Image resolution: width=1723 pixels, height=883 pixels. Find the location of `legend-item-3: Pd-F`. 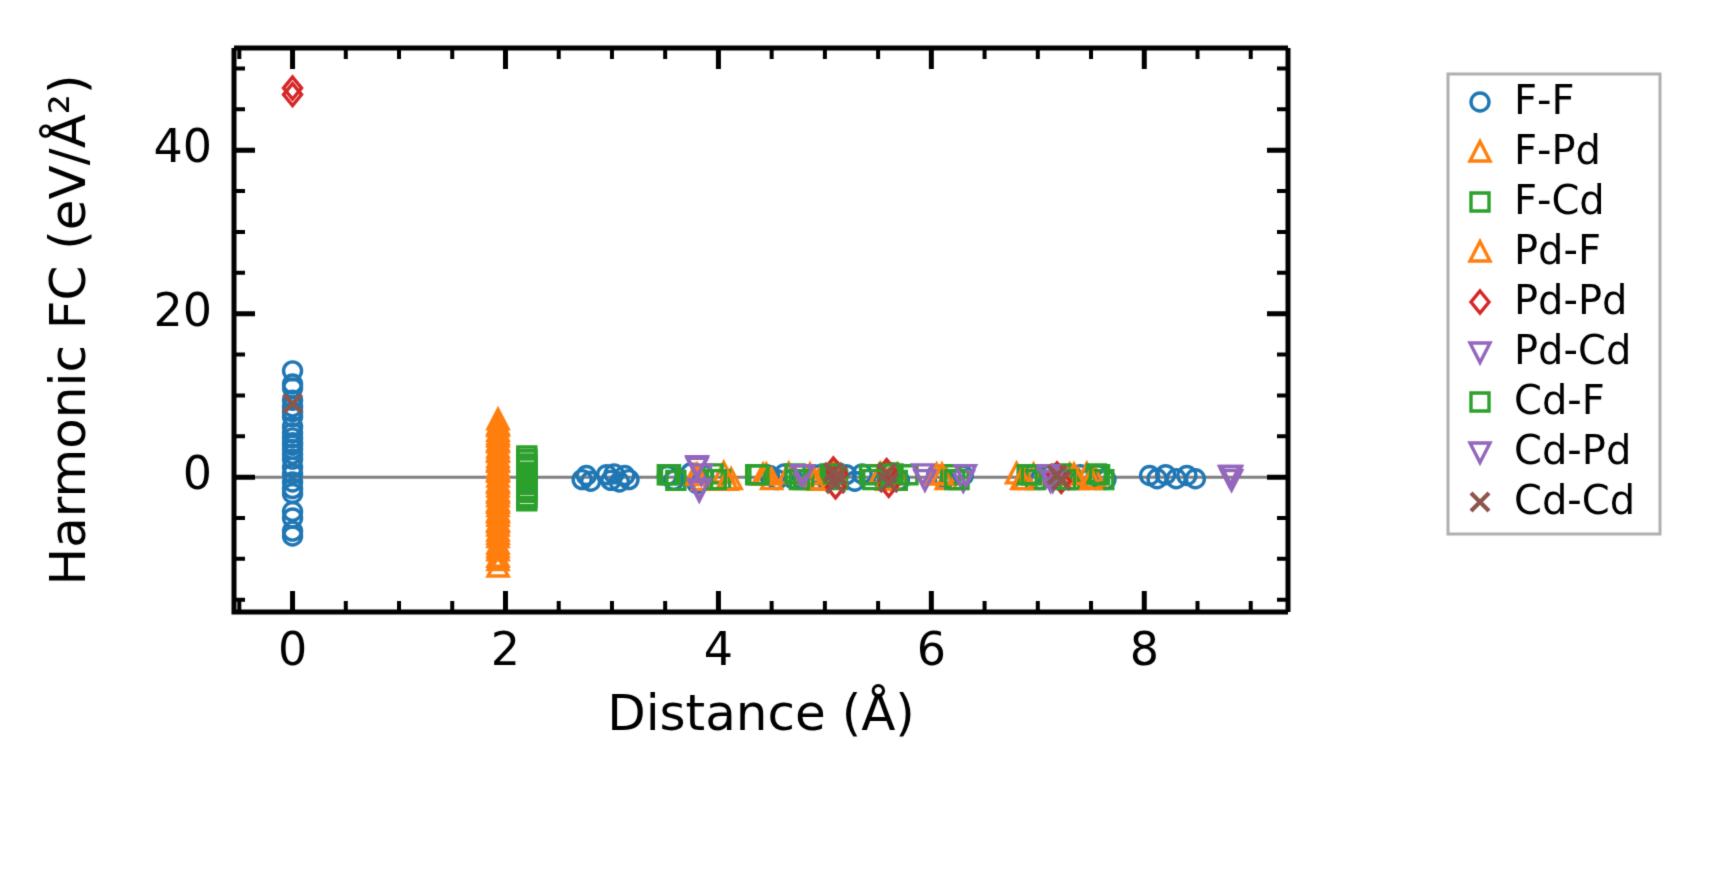

legend-item-3: Pd-F is located at coordinates (1558, 252).